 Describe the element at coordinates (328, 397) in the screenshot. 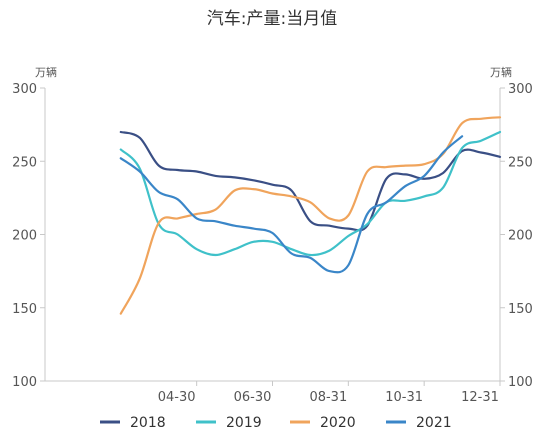

I see `x-tick-label: 08-31` at that location.